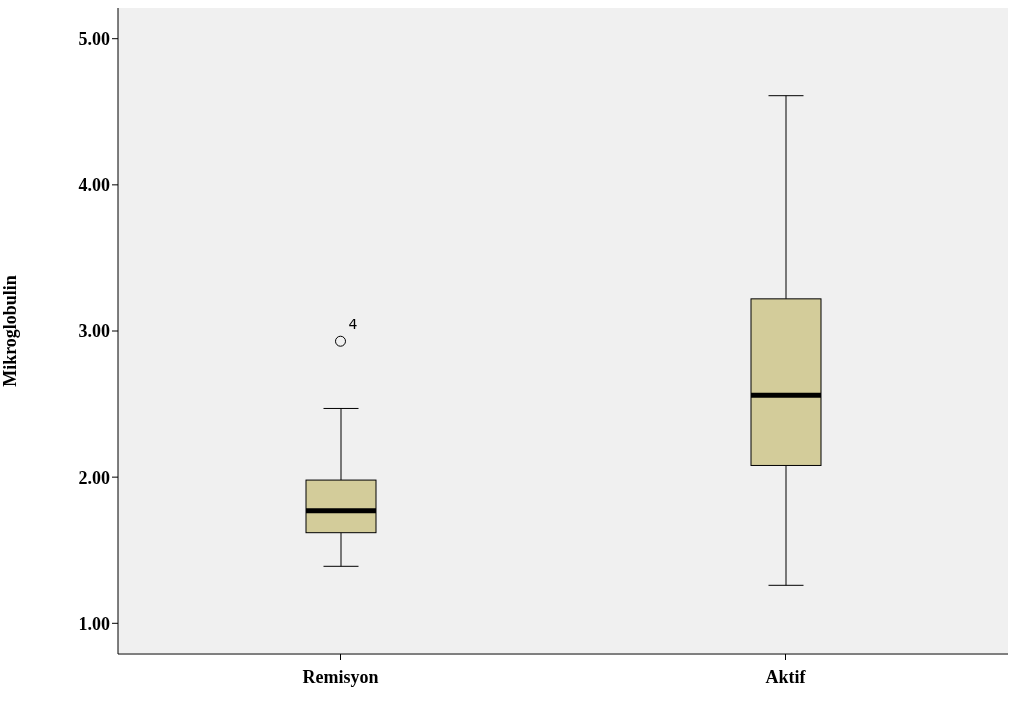 Image resolution: width=1010 pixels, height=706 pixels. Describe the element at coordinates (94, 623) in the screenshot. I see `y-tick-label: 1.00` at that location.